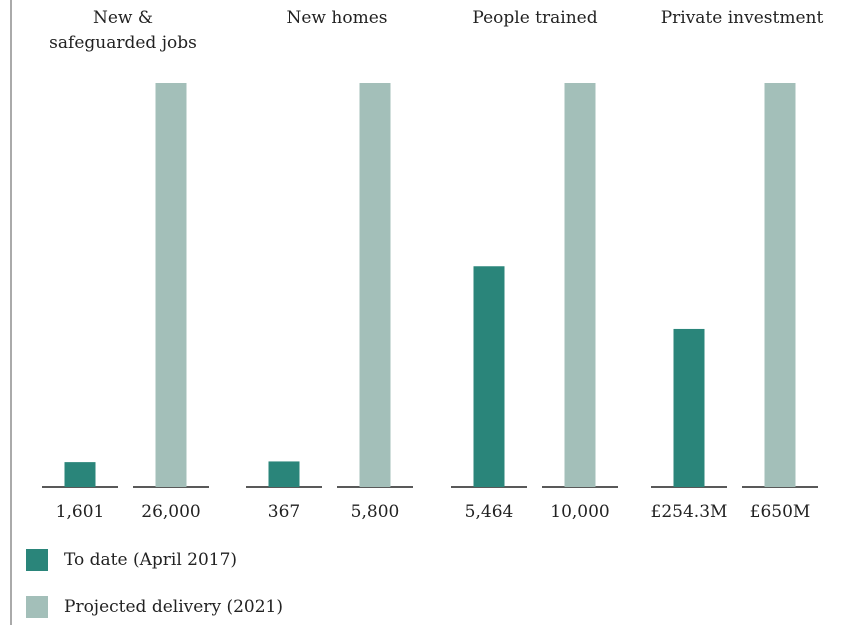  I want to click on value-label-projected: 5,800, so click(375, 512).